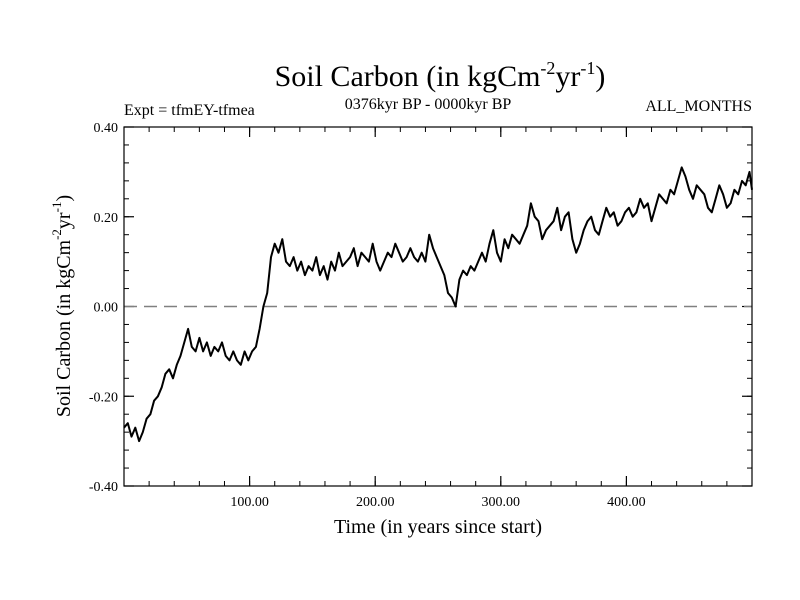 The width and height of the screenshot is (800, 600). What do you see at coordinates (547, 68) in the screenshot?
I see `chart-title-sup1: -2` at bounding box center [547, 68].